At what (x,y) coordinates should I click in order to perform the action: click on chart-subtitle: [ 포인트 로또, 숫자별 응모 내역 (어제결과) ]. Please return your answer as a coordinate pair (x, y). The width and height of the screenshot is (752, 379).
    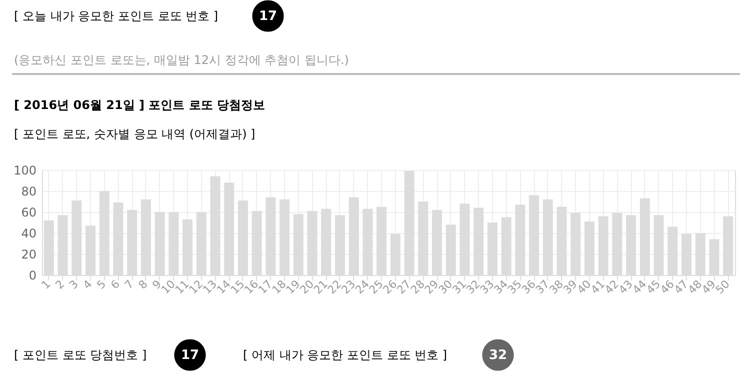
    Looking at the image, I should click on (135, 134).